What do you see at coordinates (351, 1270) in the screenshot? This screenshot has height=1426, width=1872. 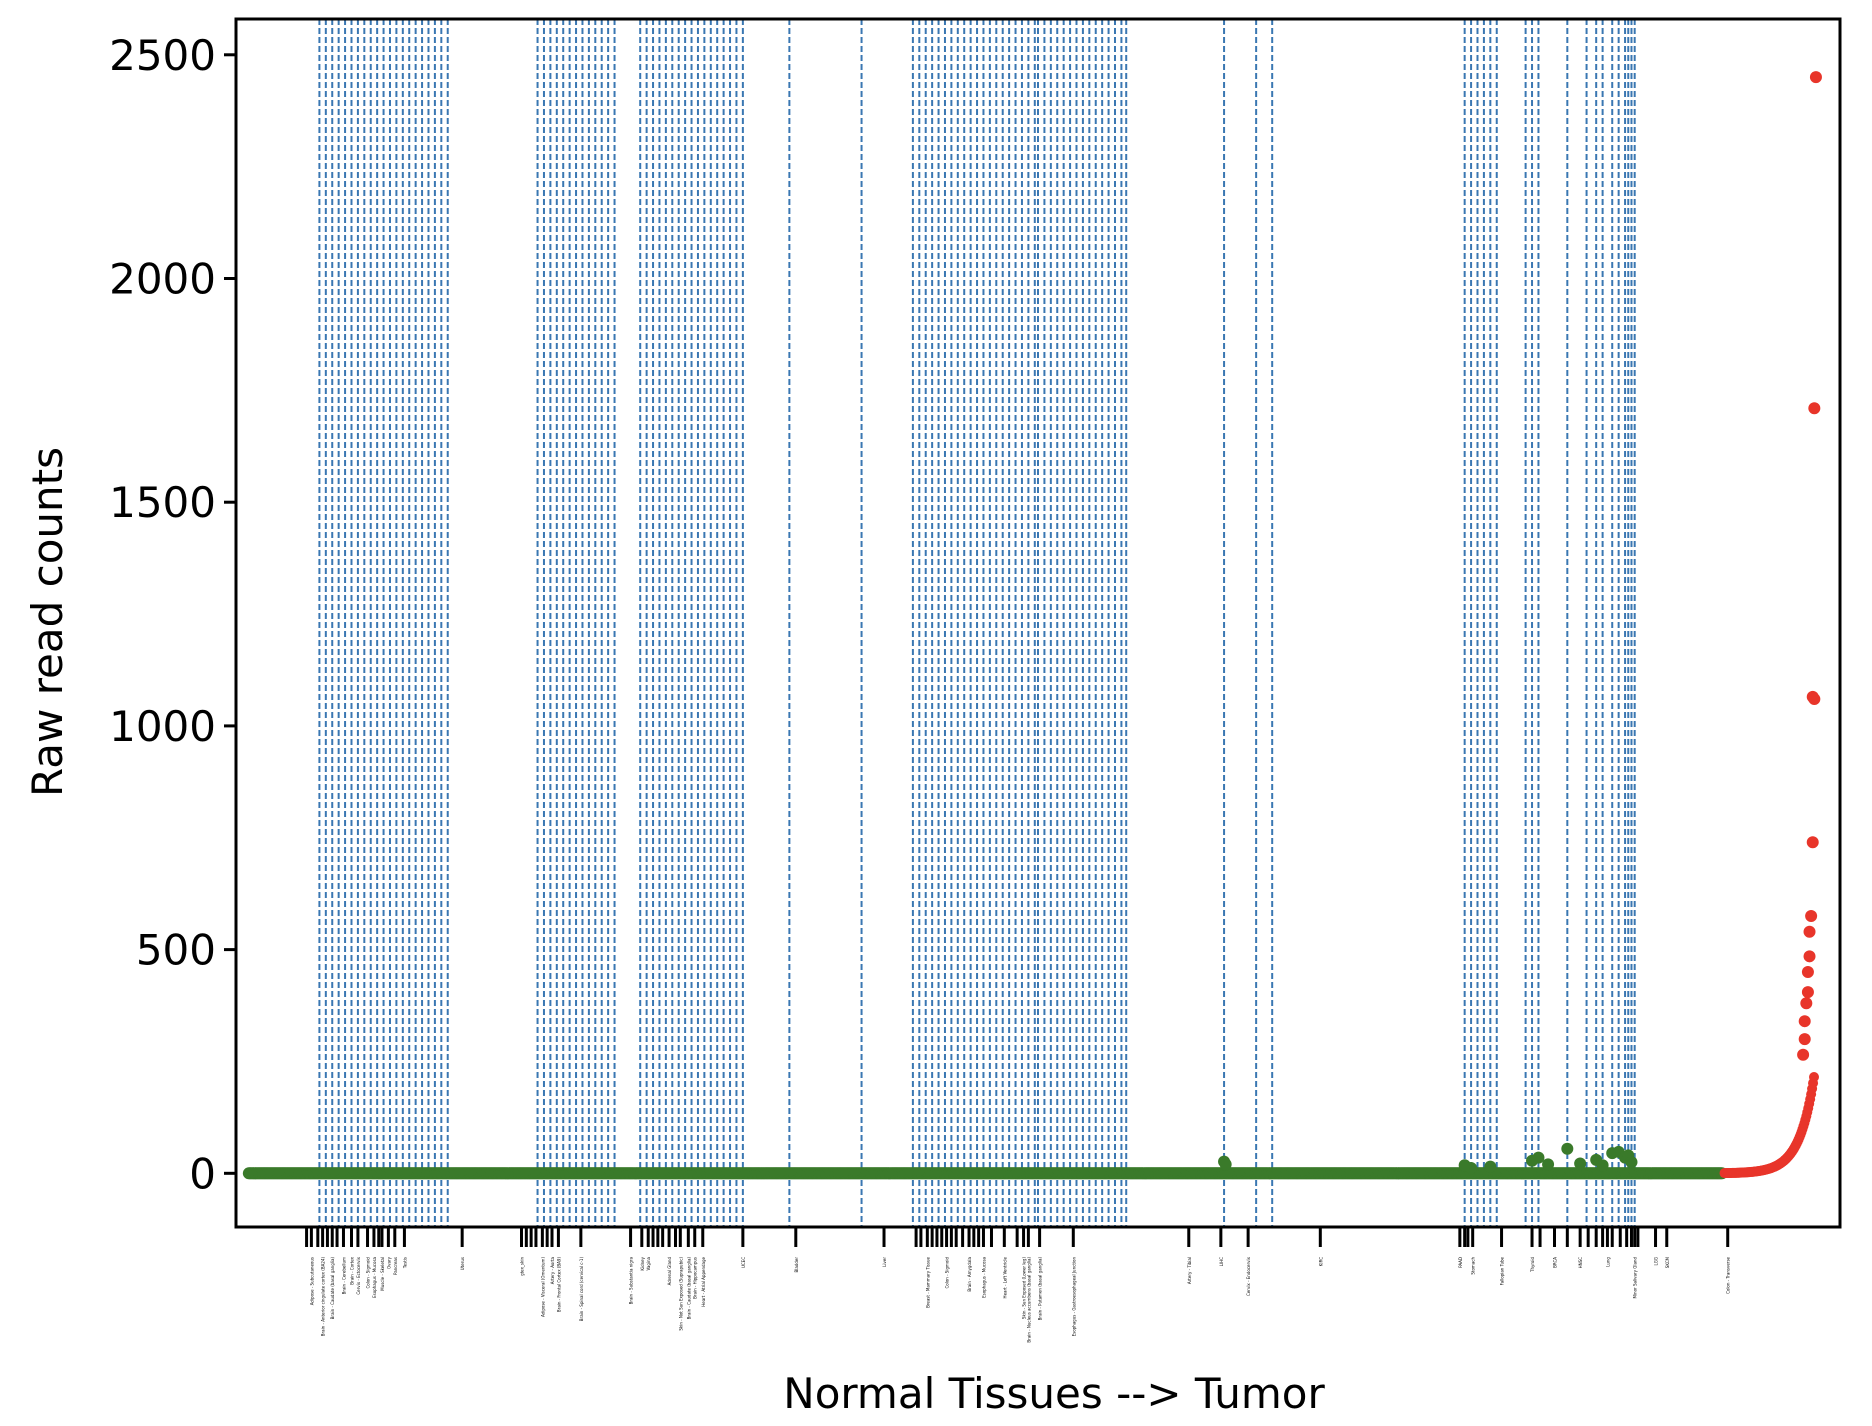 I see `x-tick-label: Brain - Cortex` at bounding box center [351, 1270].